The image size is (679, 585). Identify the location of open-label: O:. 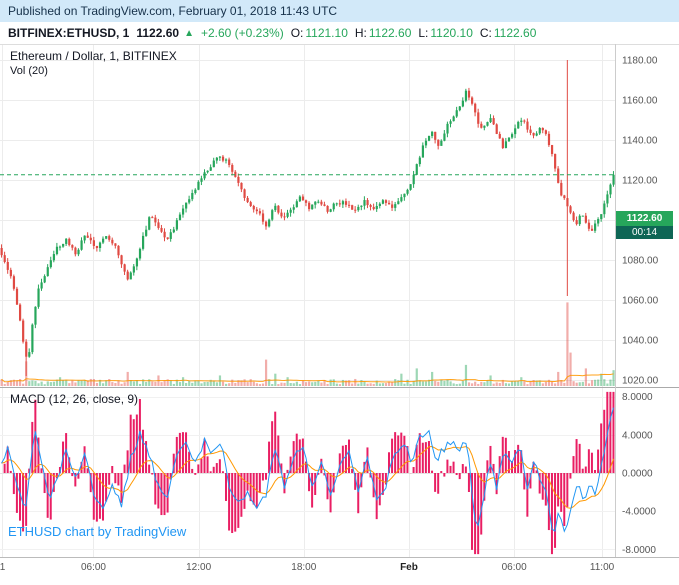
(297, 33).